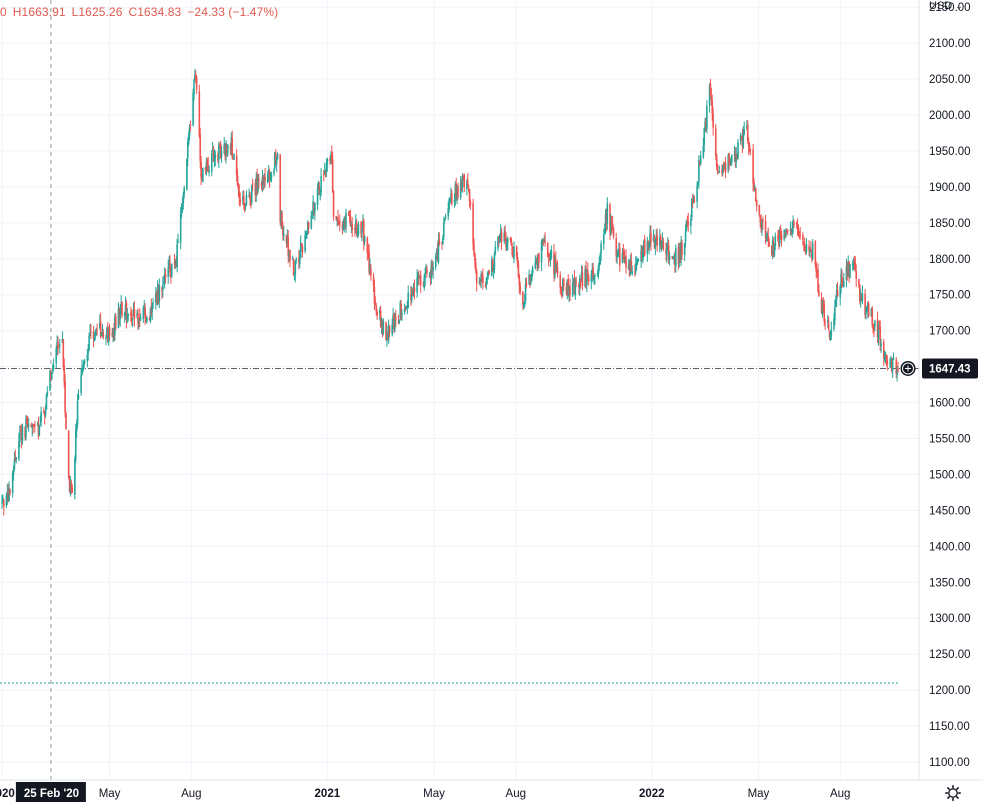 The width and height of the screenshot is (983, 802). Describe the element at coordinates (110, 794) in the screenshot. I see `time-tick-label: May` at that location.